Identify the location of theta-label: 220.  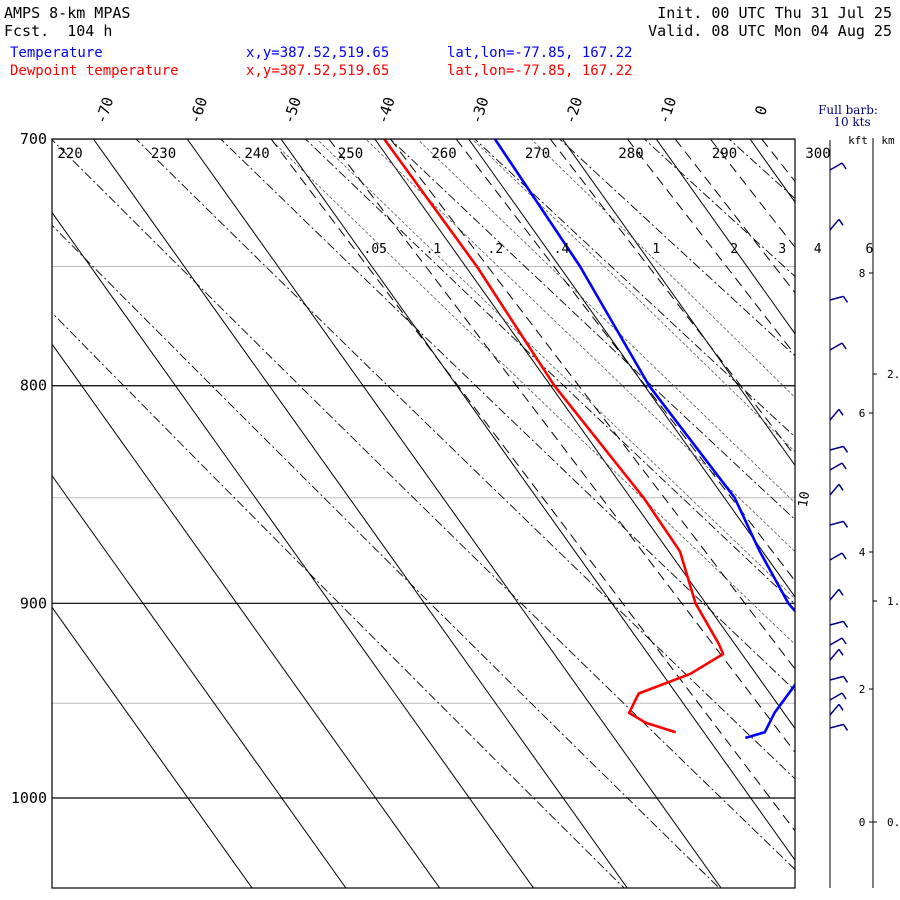
(69, 154).